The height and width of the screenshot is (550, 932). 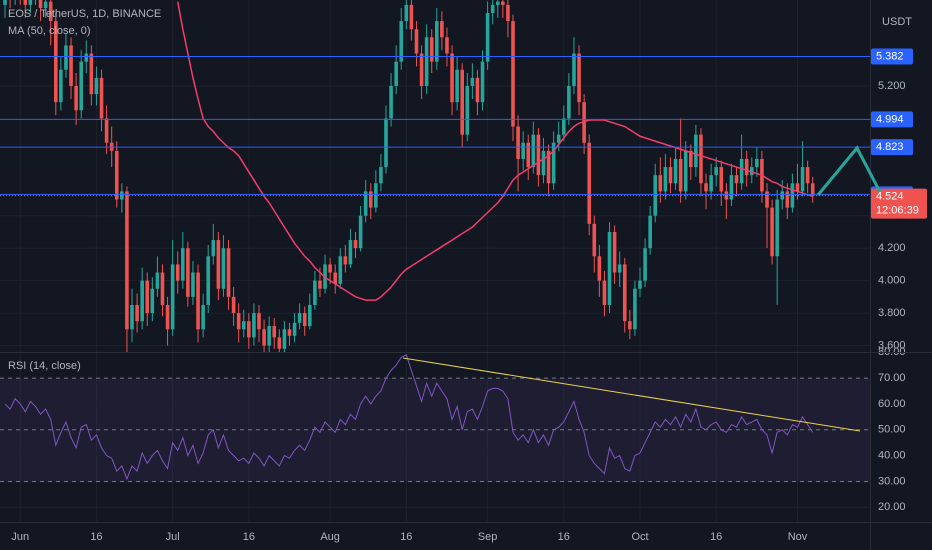 What do you see at coordinates (20, 537) in the screenshot?
I see `x-tick-label: Jun` at bounding box center [20, 537].